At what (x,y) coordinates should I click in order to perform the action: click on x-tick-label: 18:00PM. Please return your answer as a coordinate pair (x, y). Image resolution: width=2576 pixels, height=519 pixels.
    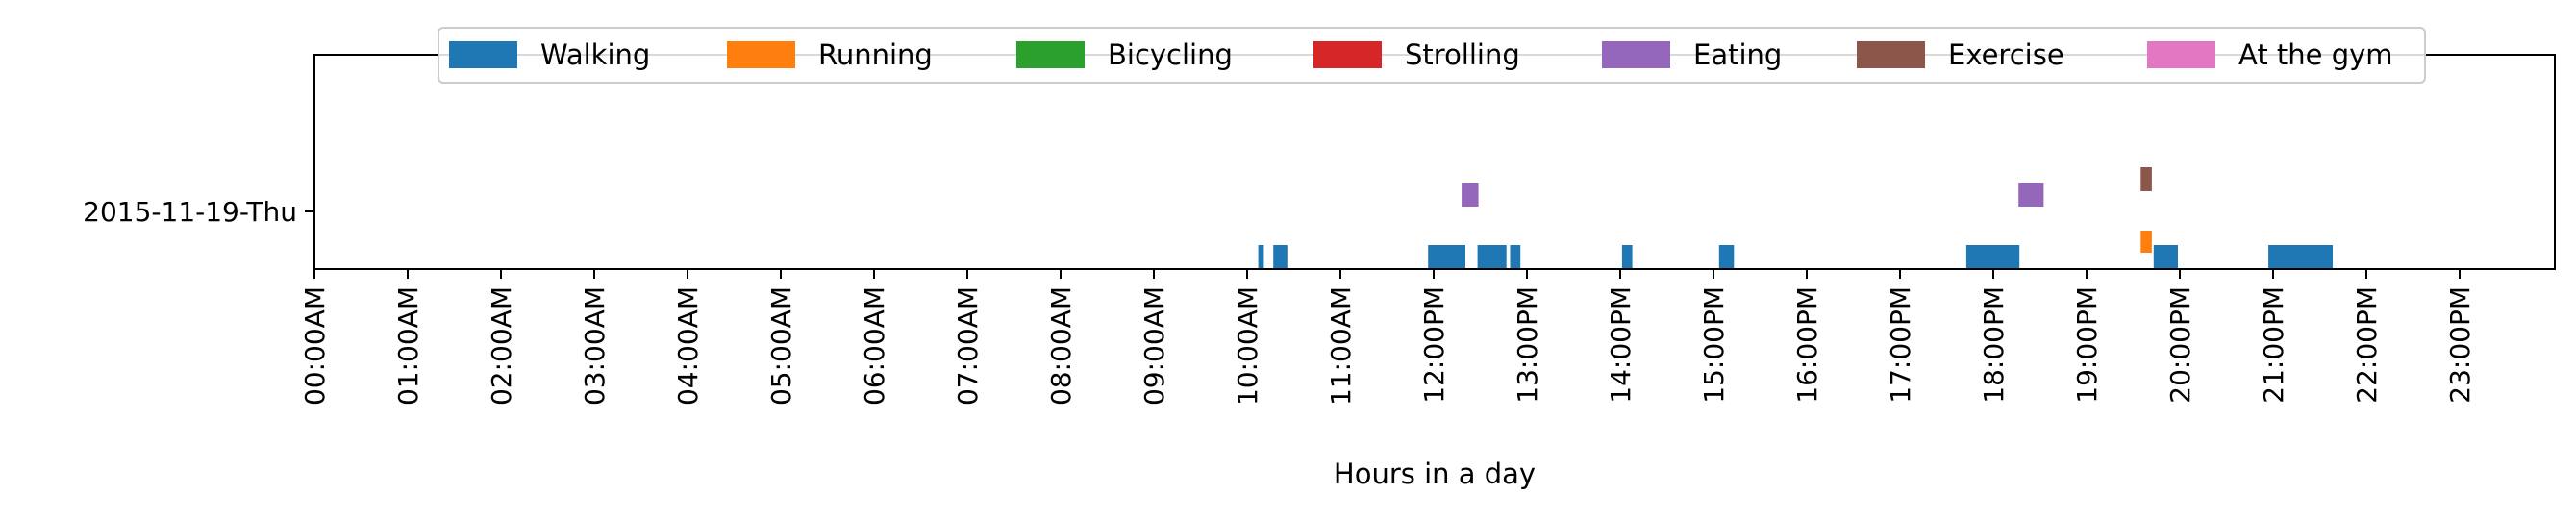
    Looking at the image, I should click on (1994, 345).